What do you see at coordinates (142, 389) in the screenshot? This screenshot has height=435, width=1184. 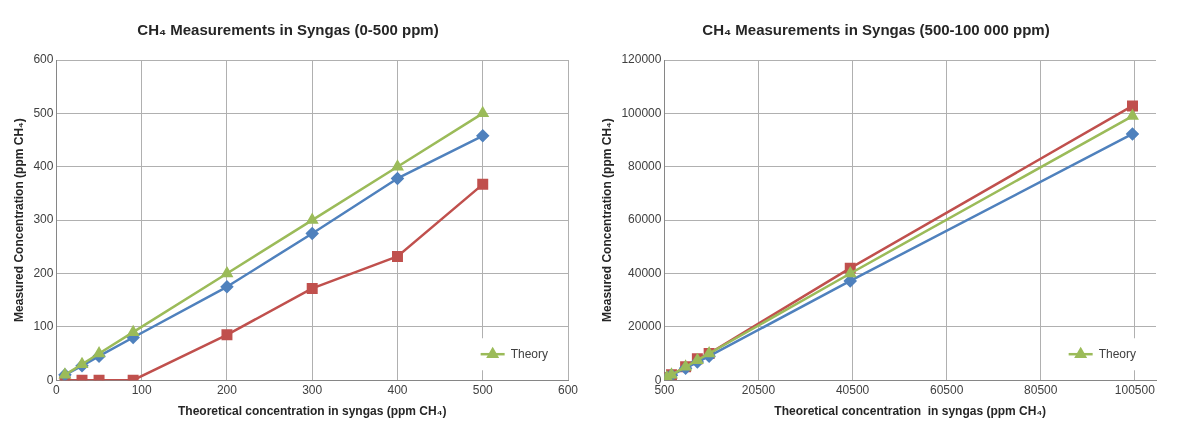 I see `x-tick-label: 100` at bounding box center [142, 389].